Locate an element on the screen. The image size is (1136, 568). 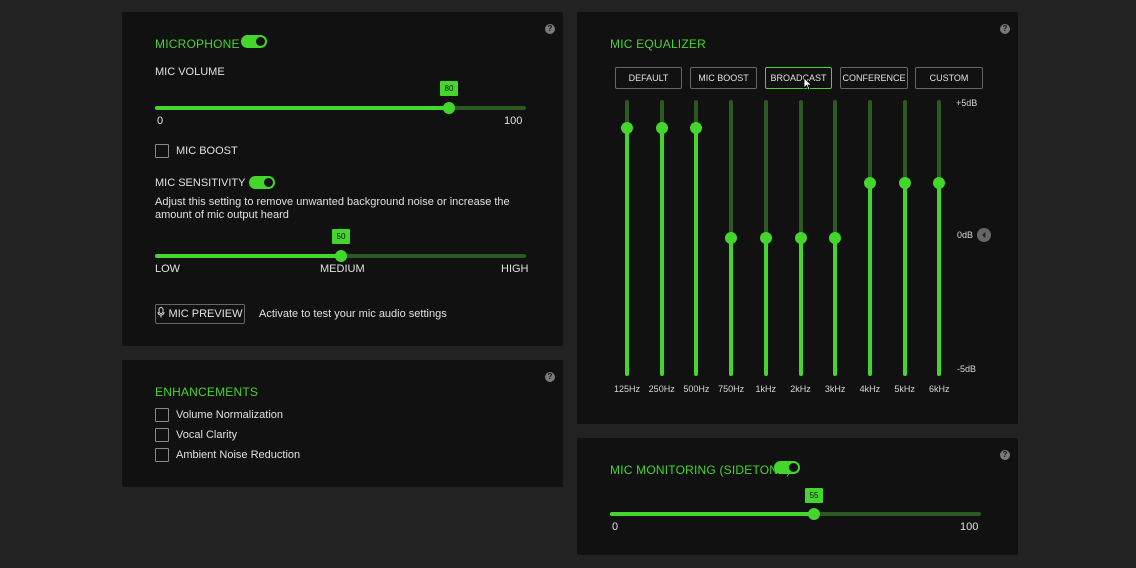
mic-boost-checkbox is located at coordinates (162, 151).